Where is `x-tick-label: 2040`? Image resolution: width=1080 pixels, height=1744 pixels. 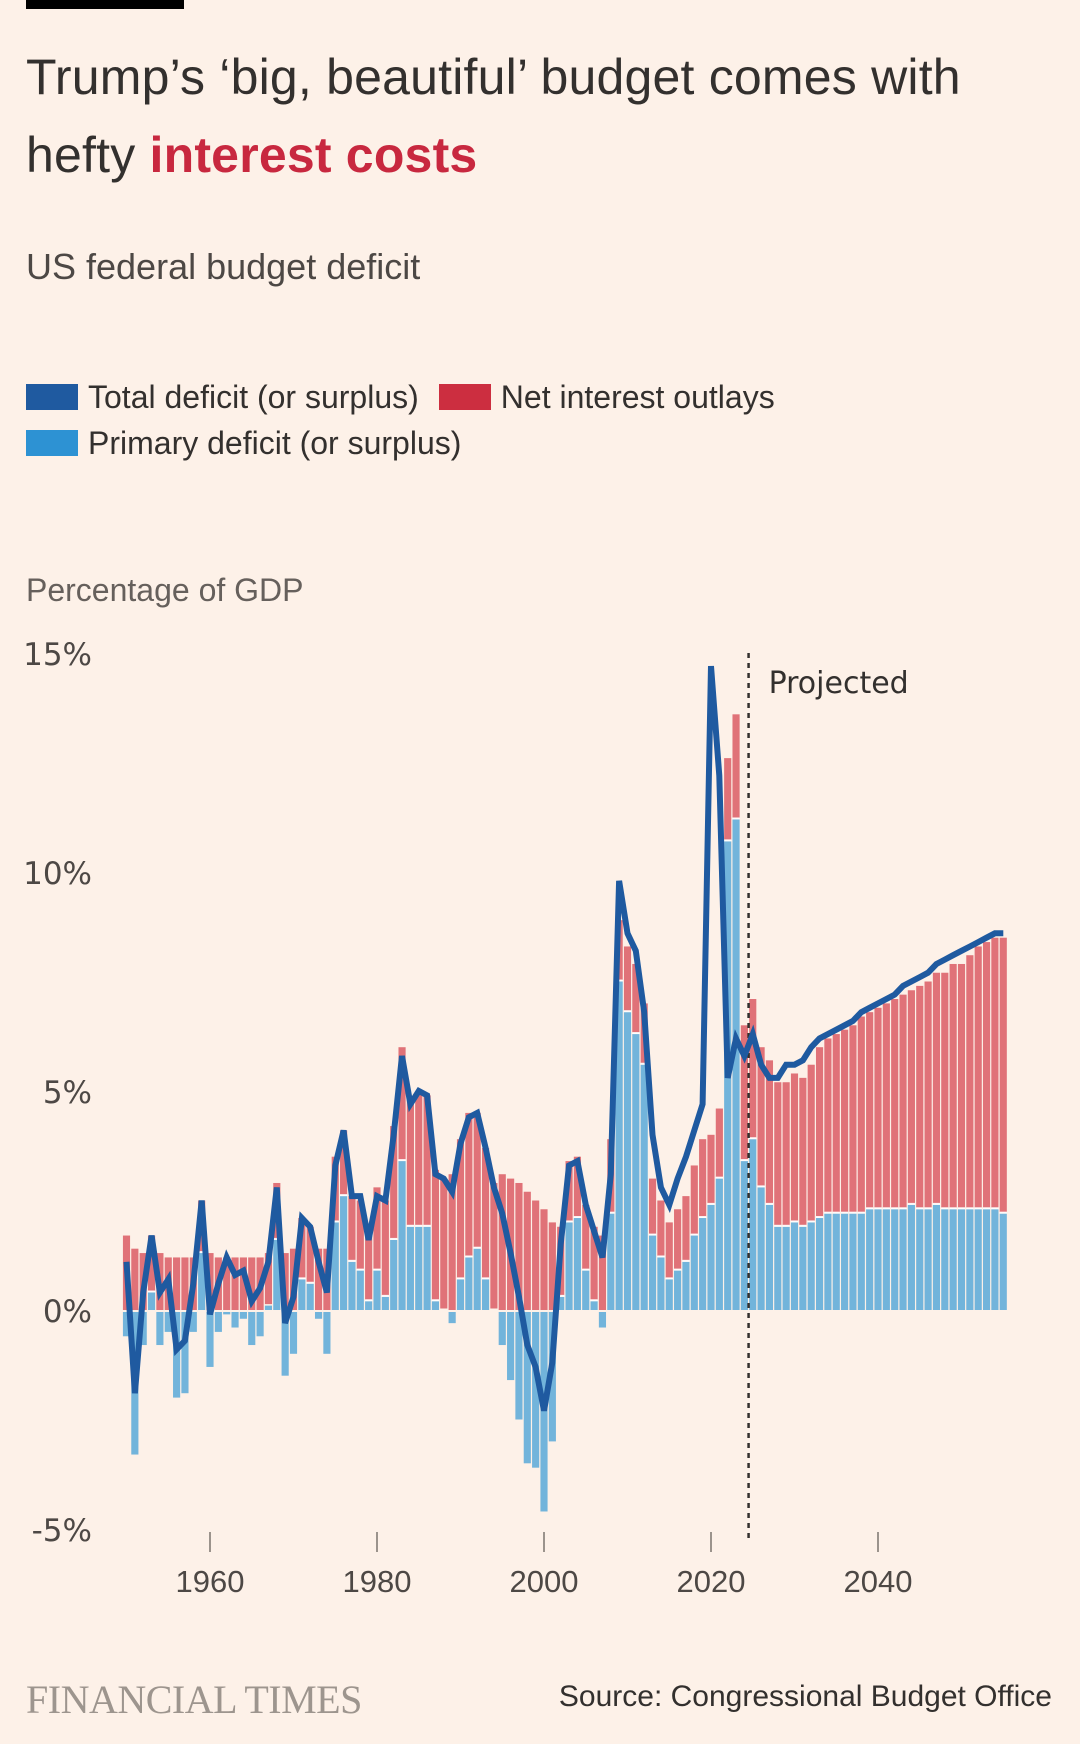 x-tick-label: 2040 is located at coordinates (878, 1581).